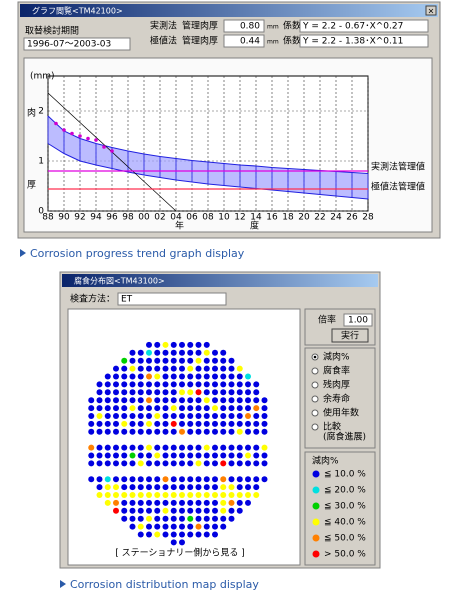 This screenshot has width=450, height=610. What do you see at coordinates (163, 41) in the screenshot?
I see `method-name: 極値法` at bounding box center [163, 41].